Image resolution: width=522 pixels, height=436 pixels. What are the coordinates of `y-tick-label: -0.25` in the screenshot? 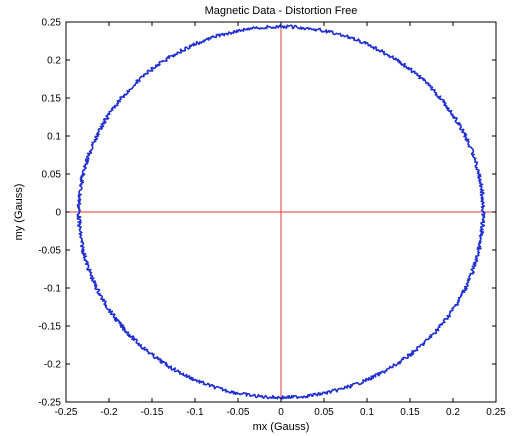 It's located at (49, 403).